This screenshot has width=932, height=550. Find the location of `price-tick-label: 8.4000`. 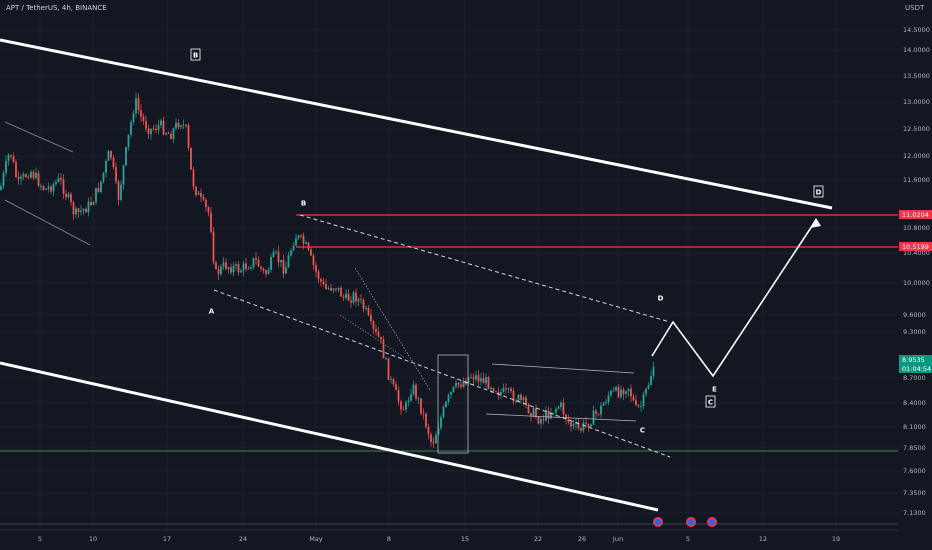

price-tick-label: 8.4000 is located at coordinates (914, 403).